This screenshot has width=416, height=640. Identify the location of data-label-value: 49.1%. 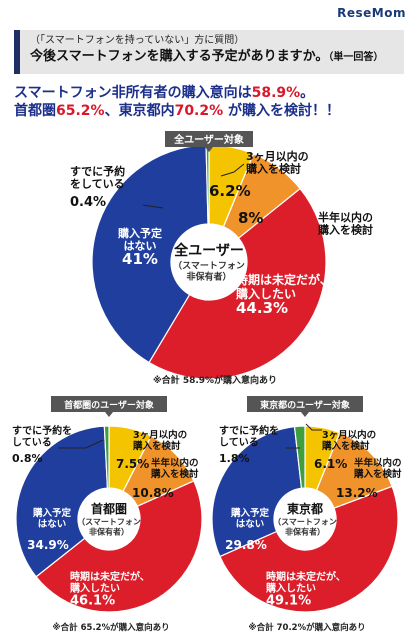
(288, 600).